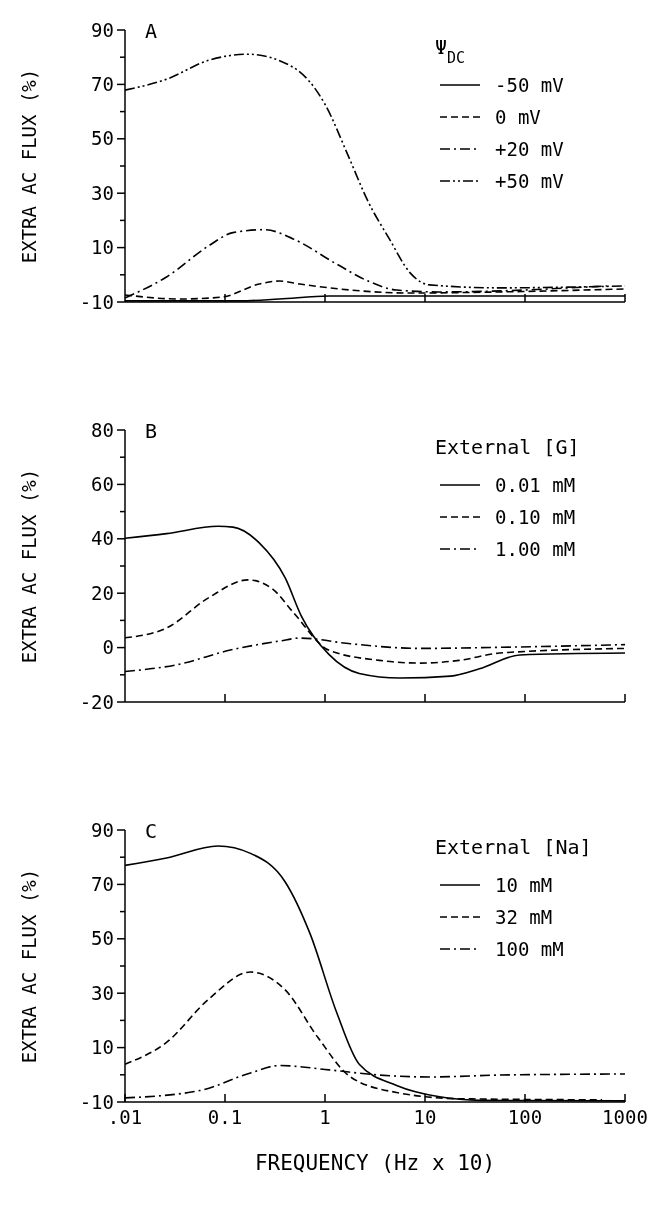  What do you see at coordinates (102, 484) in the screenshot?
I see `y-tick-label: 60` at bounding box center [102, 484].